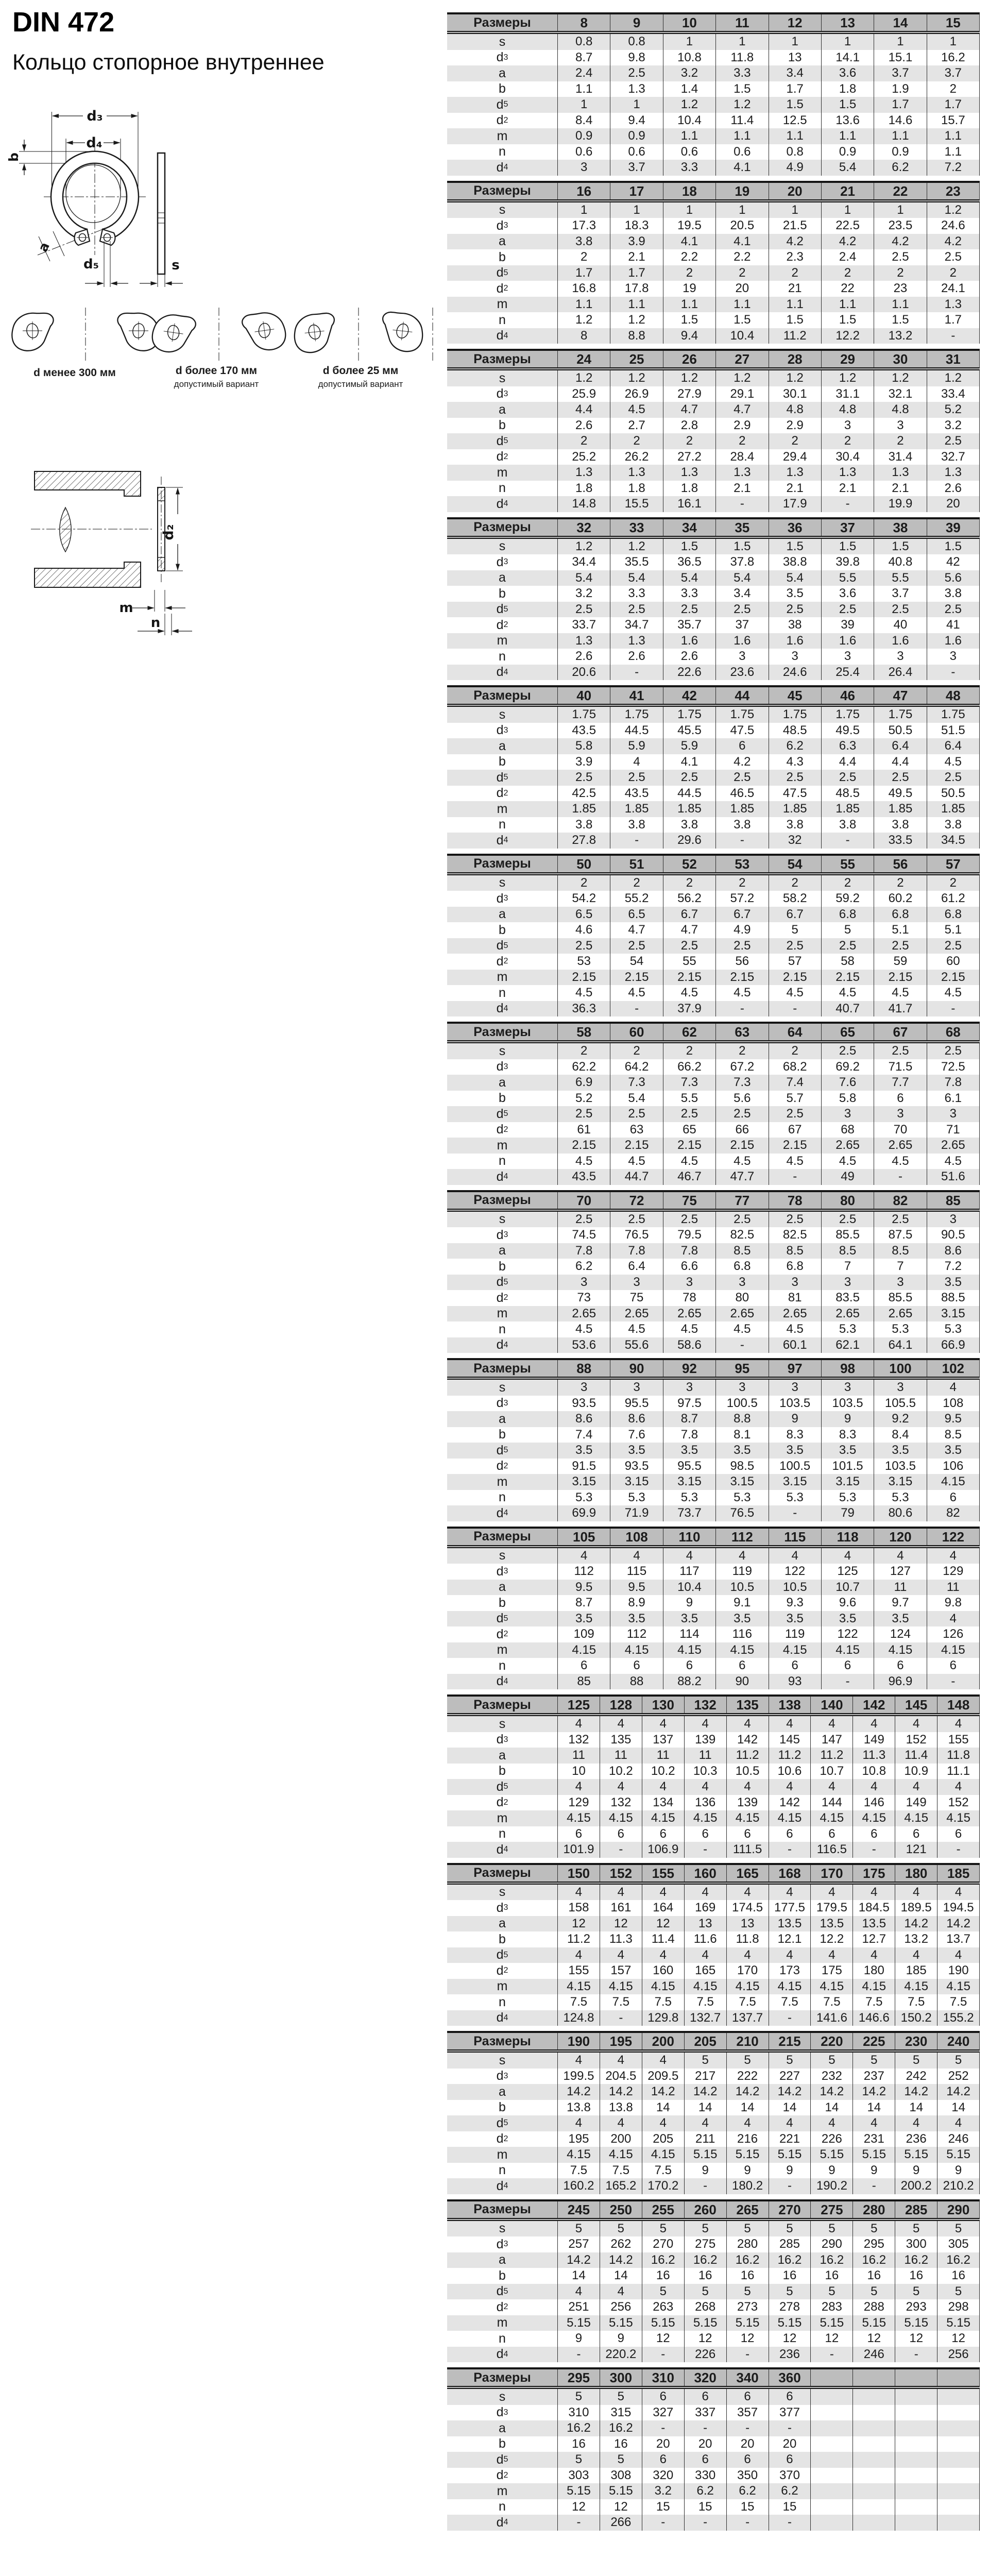 This screenshot has height=2576, width=989. What do you see at coordinates (790, 1971) in the screenshot?
I see `value-cell: 173` at bounding box center [790, 1971].